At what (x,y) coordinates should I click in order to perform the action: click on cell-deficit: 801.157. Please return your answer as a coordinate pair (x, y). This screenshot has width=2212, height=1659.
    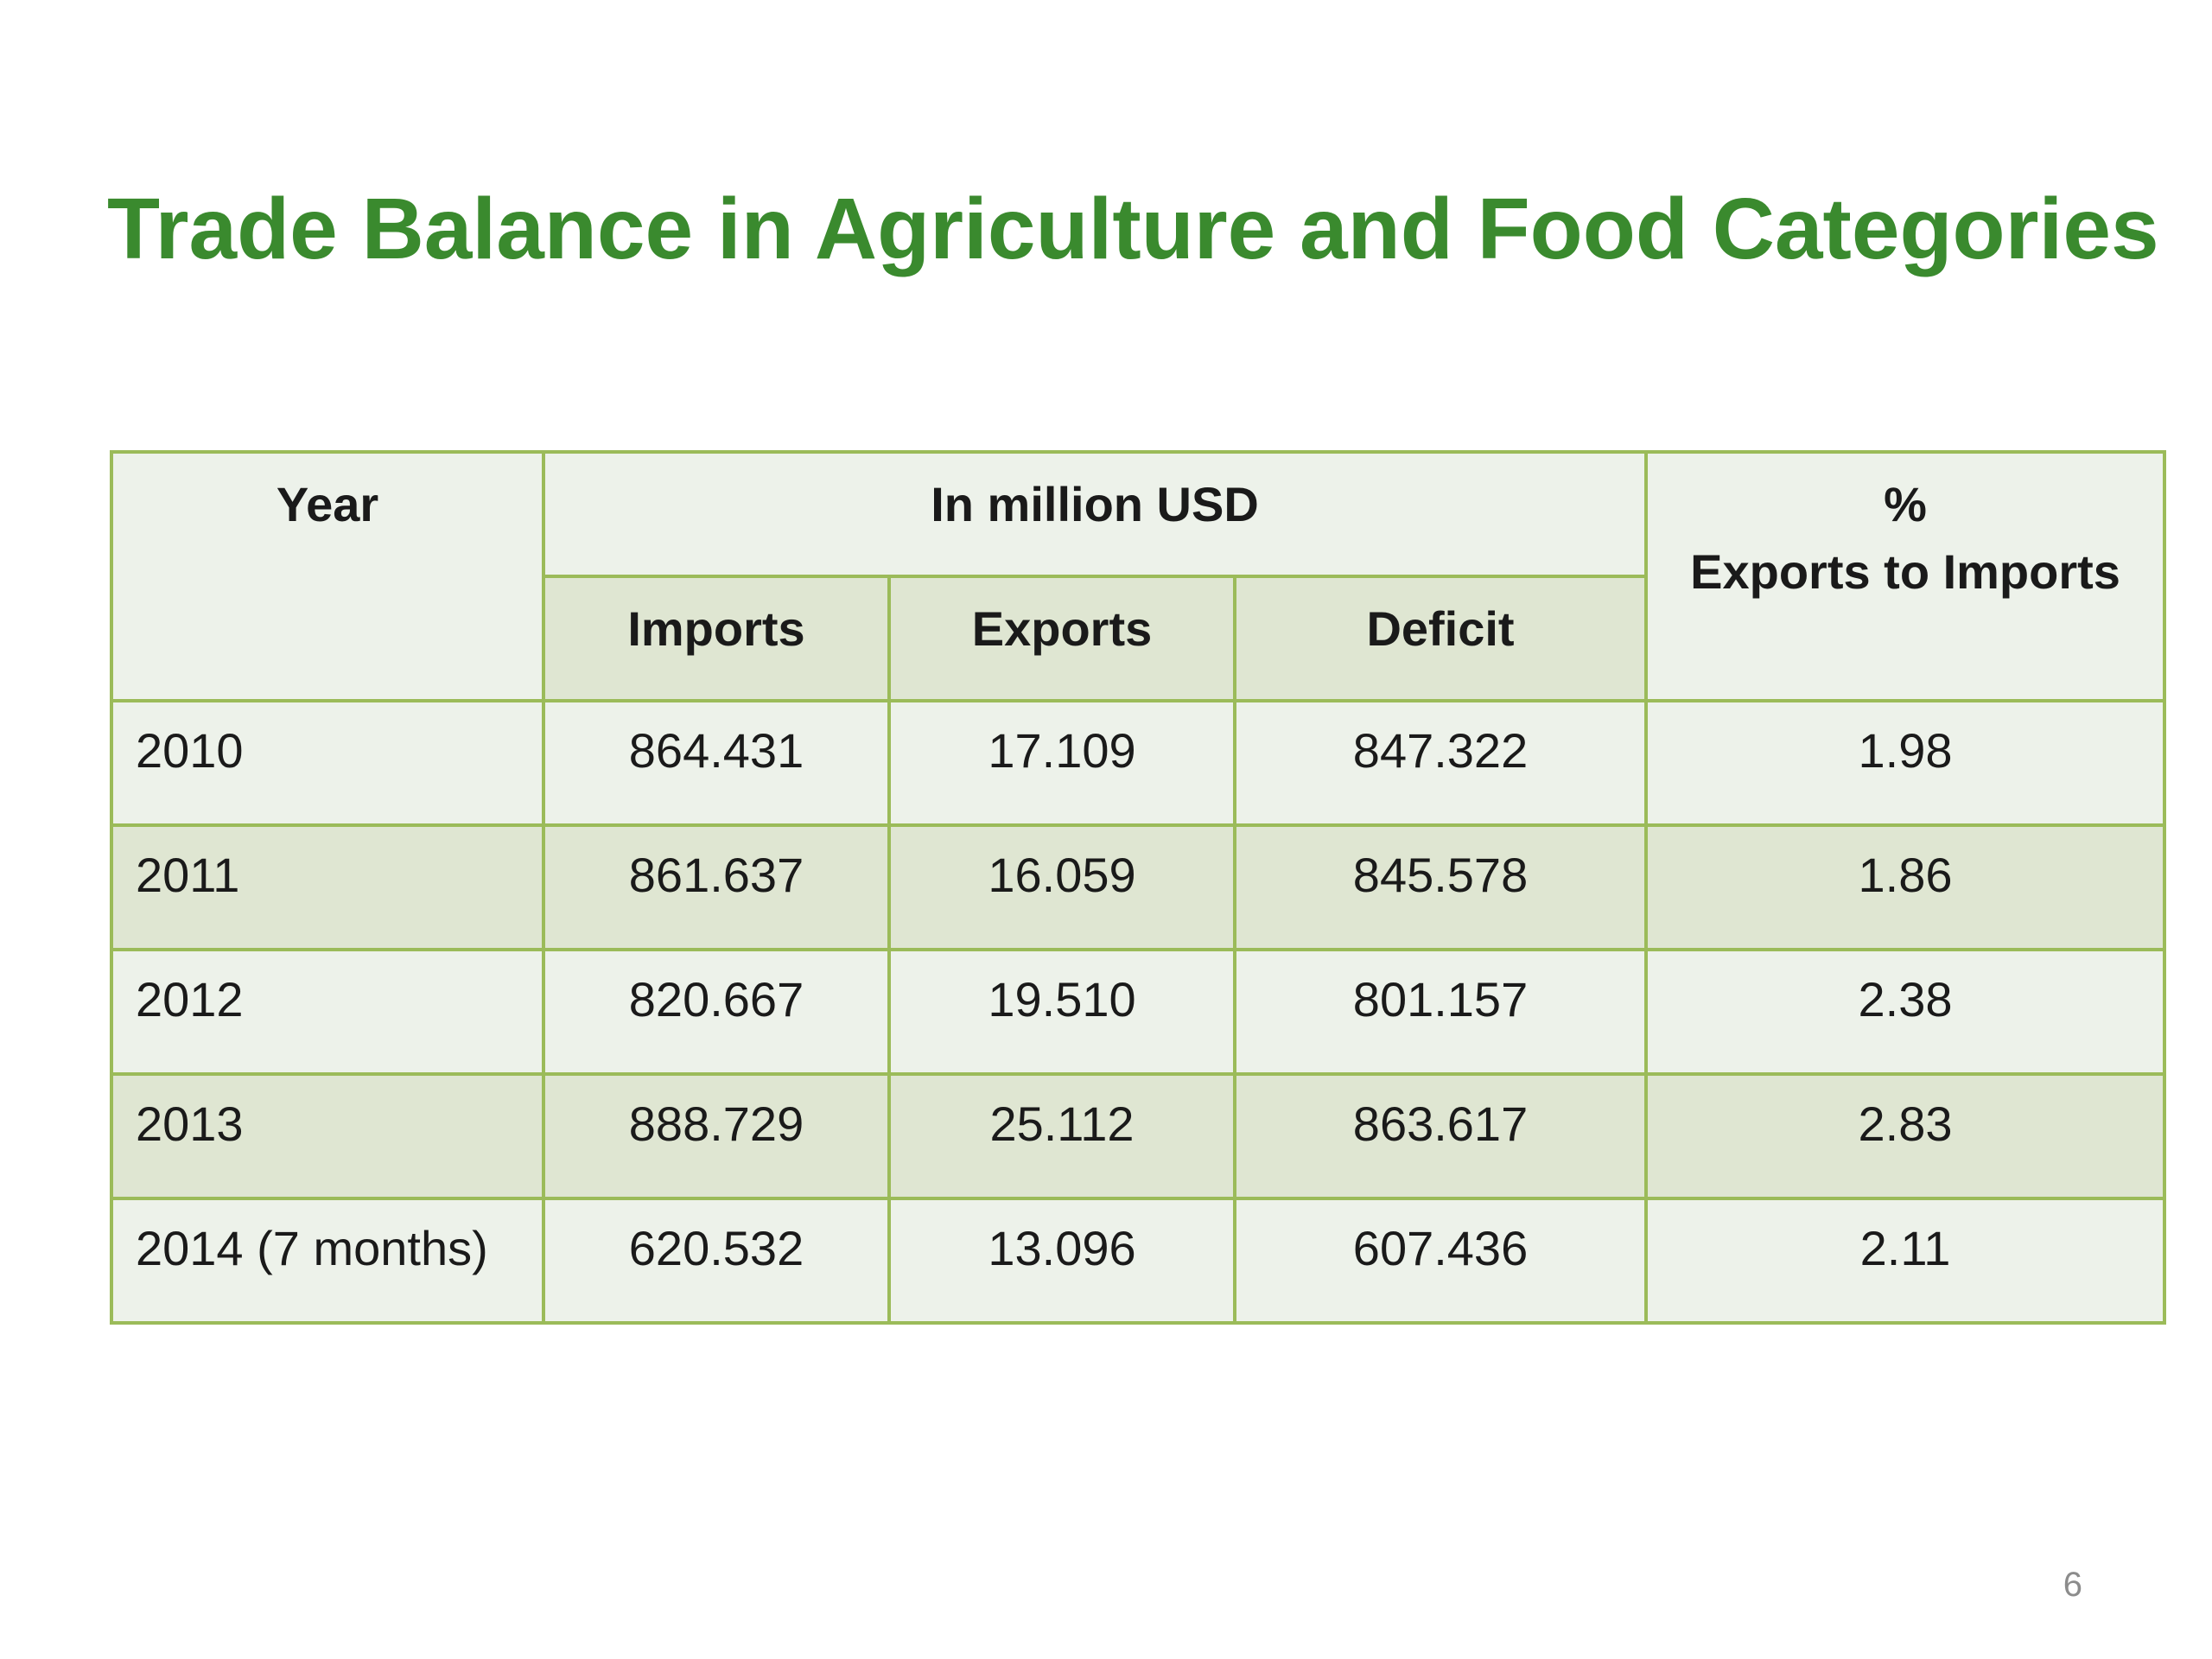
    Looking at the image, I should click on (1440, 1012).